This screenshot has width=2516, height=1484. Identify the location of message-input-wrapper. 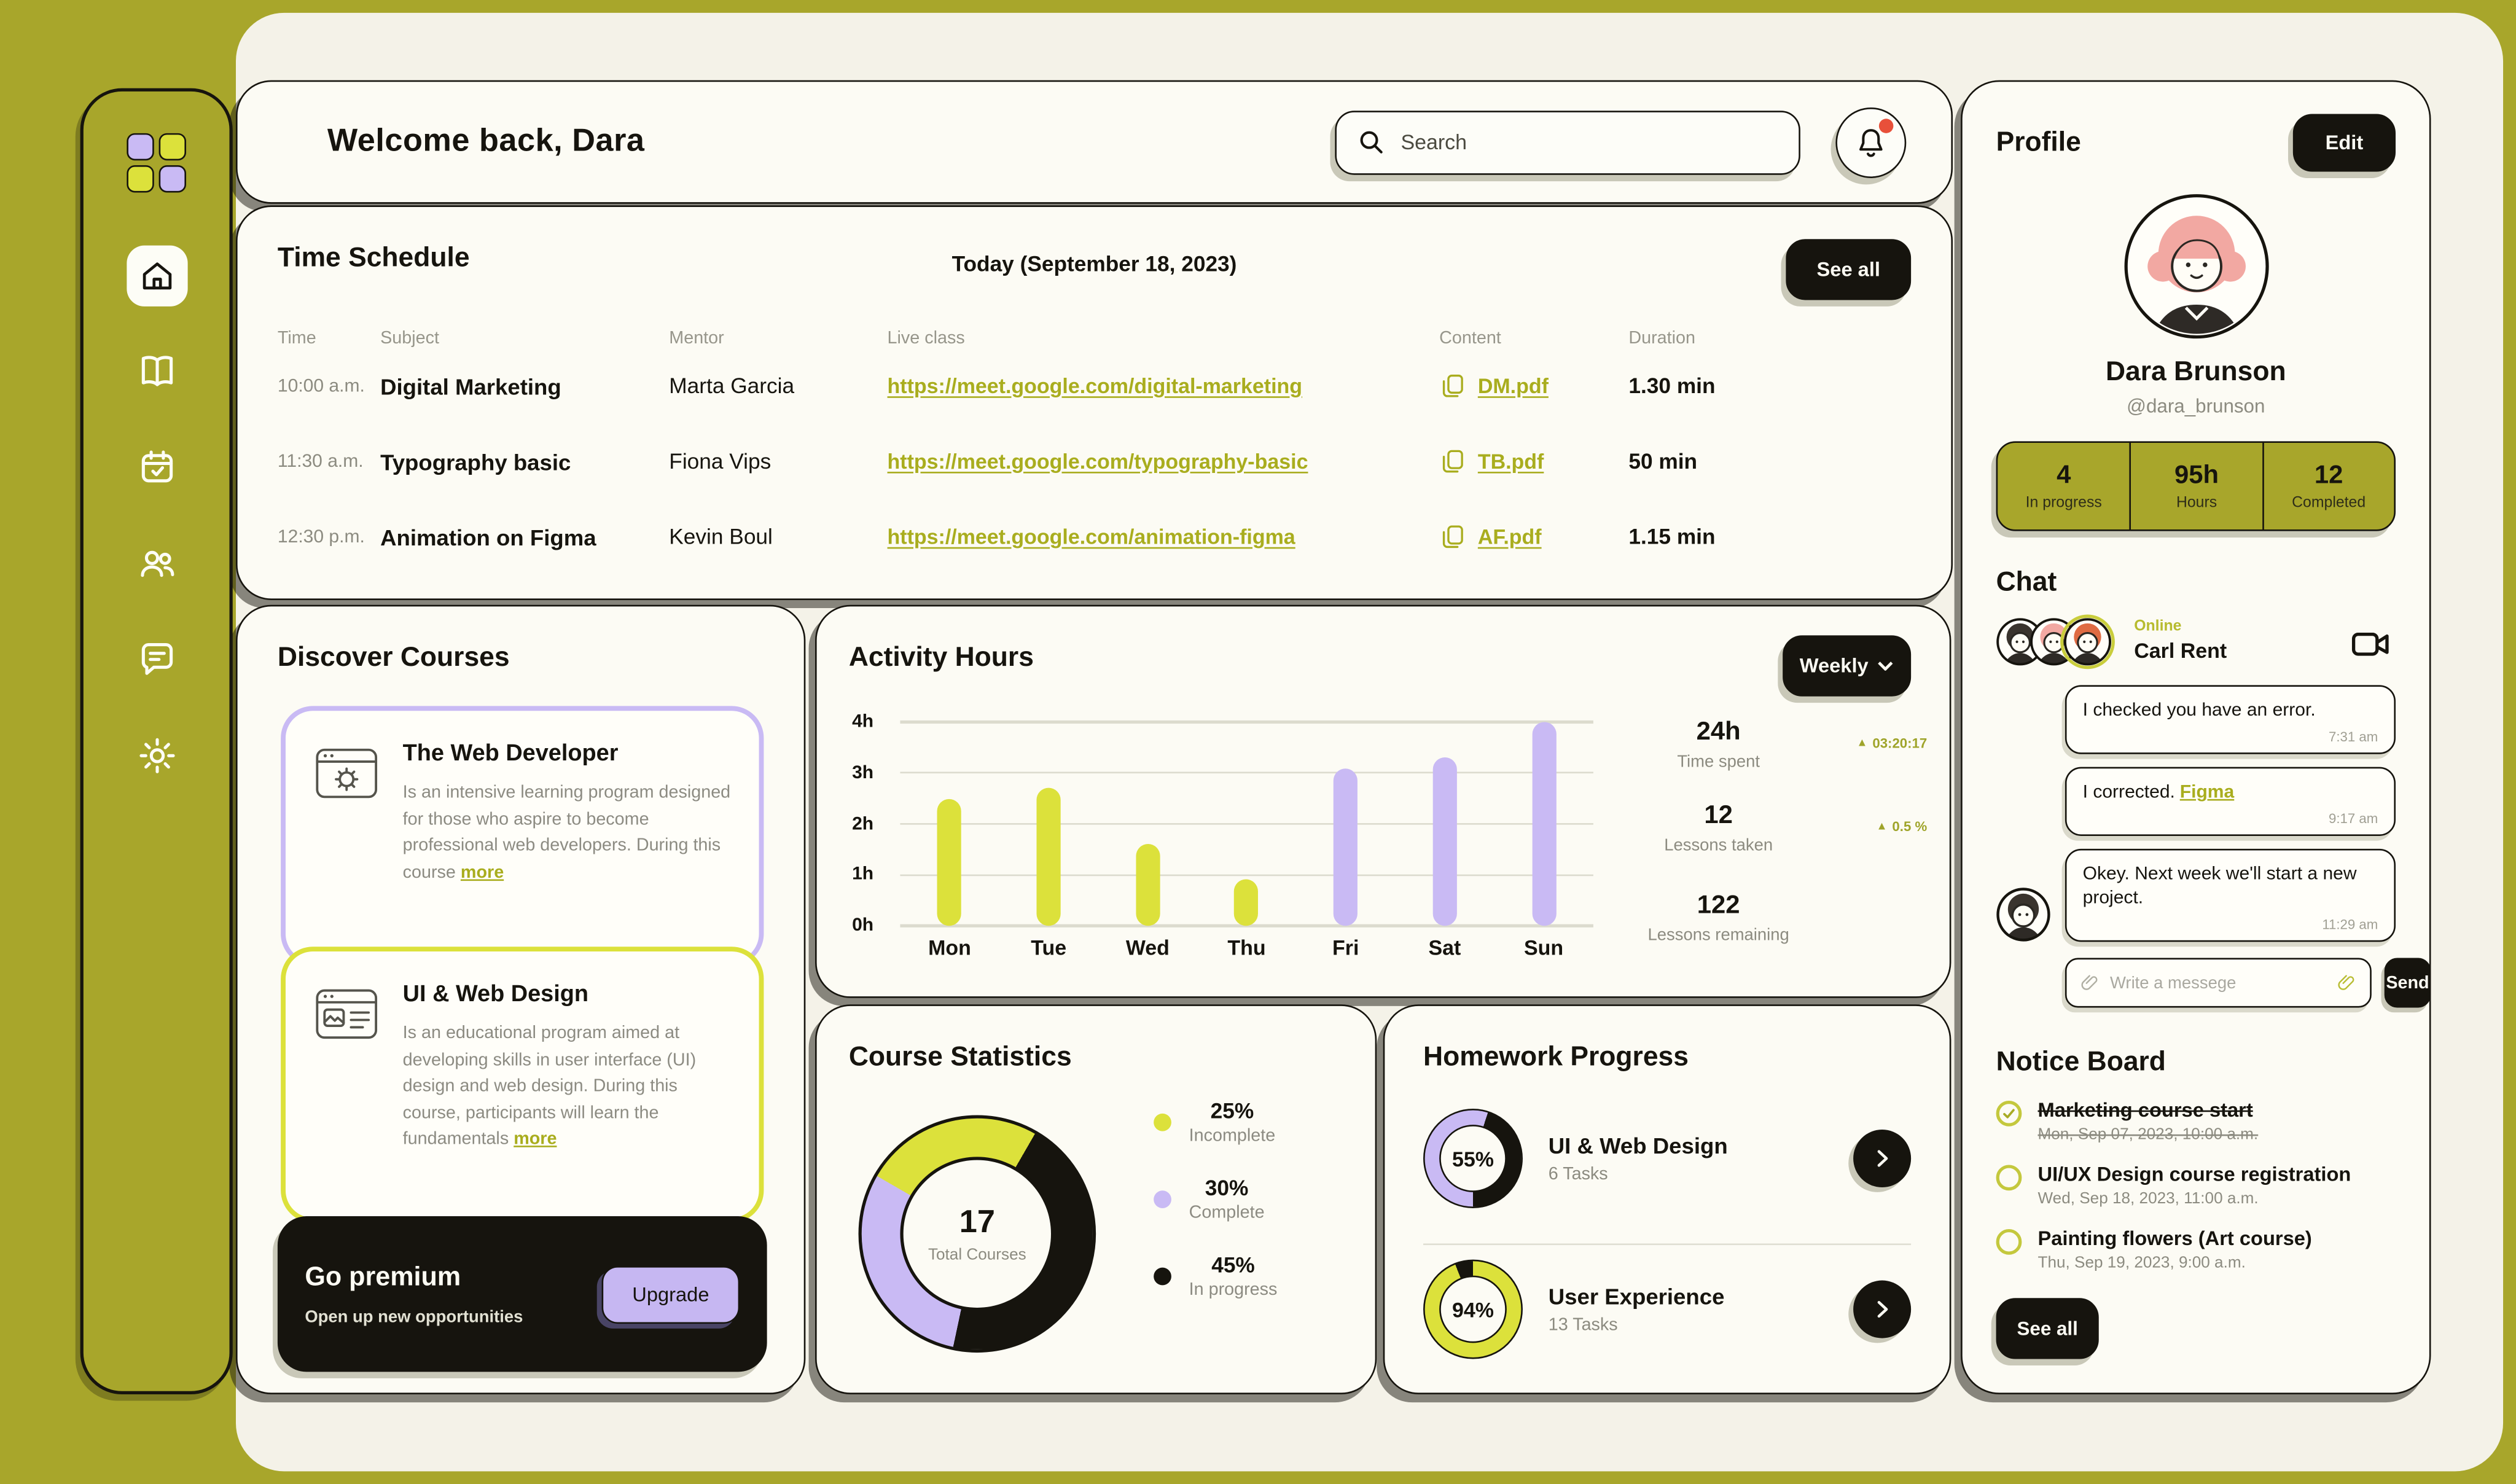
(2218, 983).